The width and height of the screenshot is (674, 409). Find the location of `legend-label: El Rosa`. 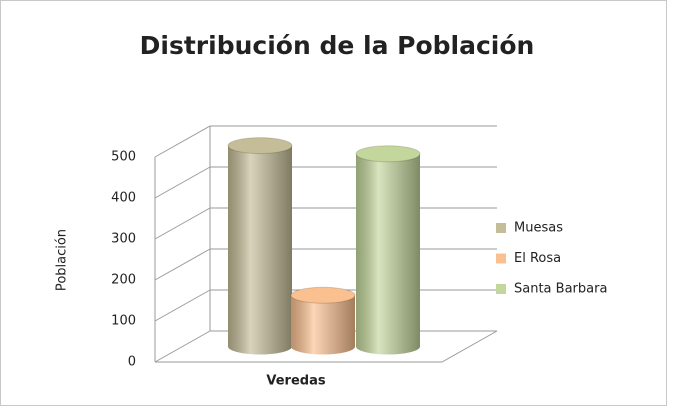

legend-label: El Rosa is located at coordinates (537, 258).